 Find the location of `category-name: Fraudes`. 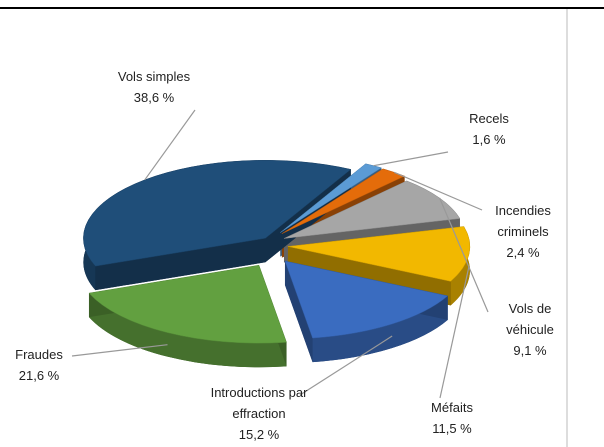

category-name: Fraudes is located at coordinates (39, 354).